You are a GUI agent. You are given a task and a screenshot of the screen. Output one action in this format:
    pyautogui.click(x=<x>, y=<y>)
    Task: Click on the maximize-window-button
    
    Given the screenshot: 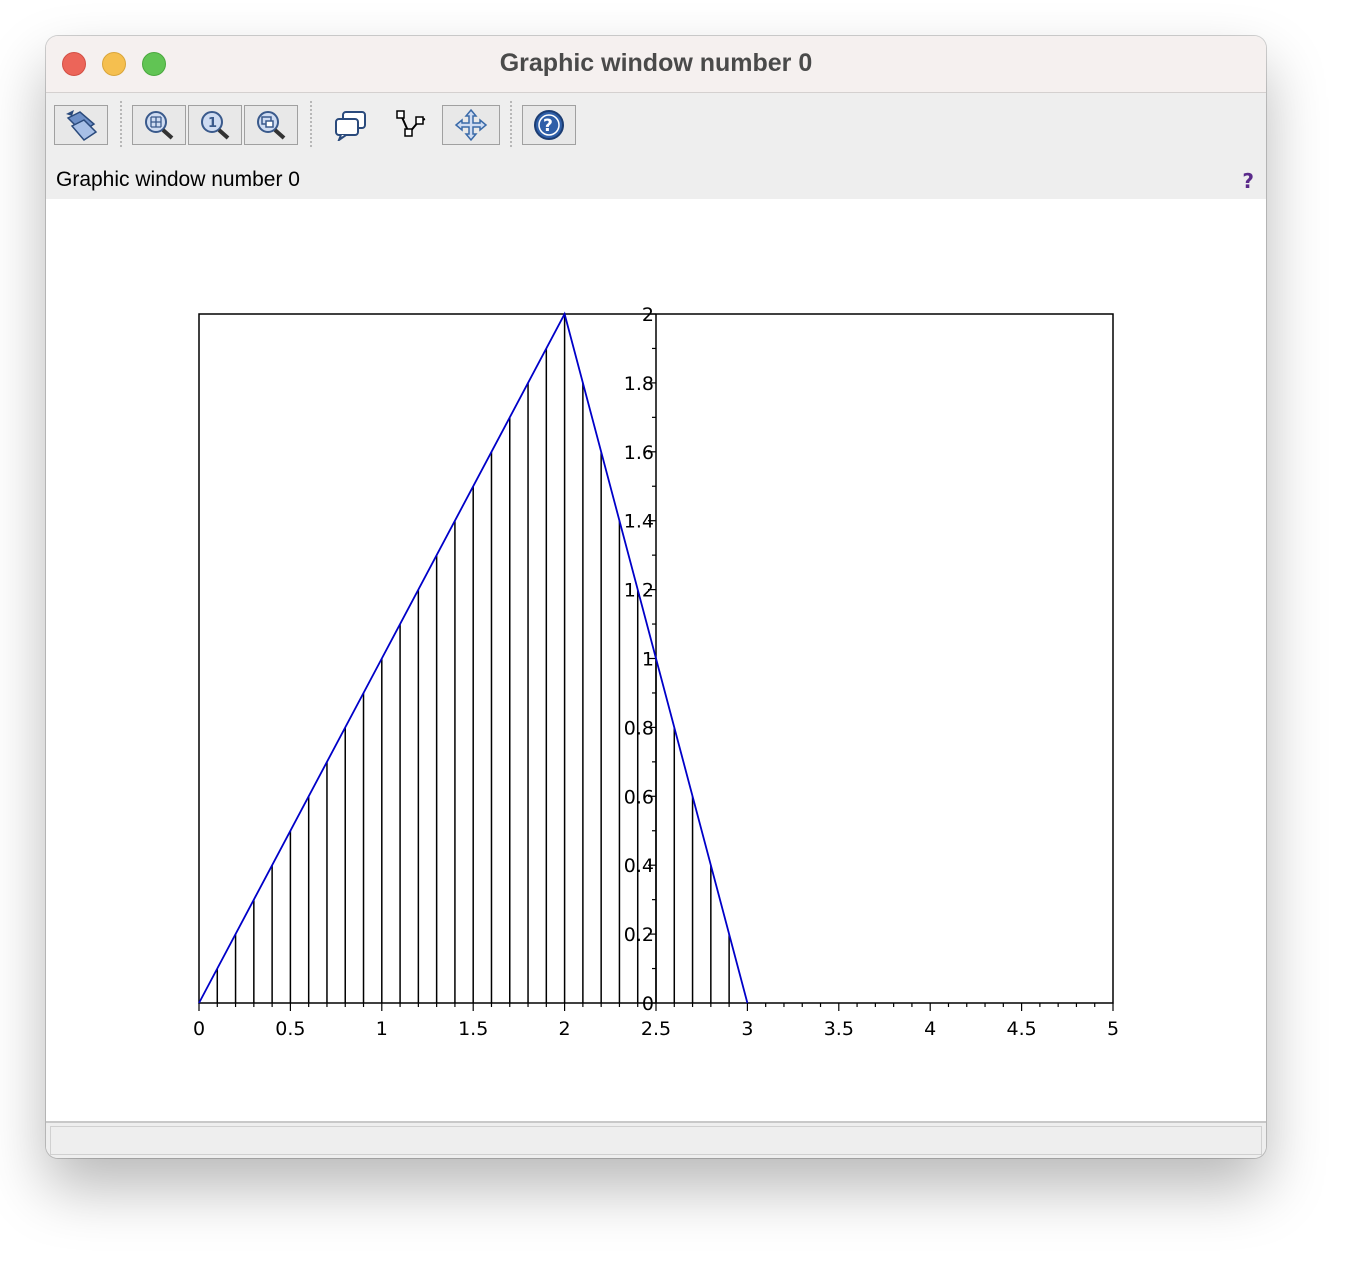 What is the action you would take?
    pyautogui.click(x=154, y=64)
    